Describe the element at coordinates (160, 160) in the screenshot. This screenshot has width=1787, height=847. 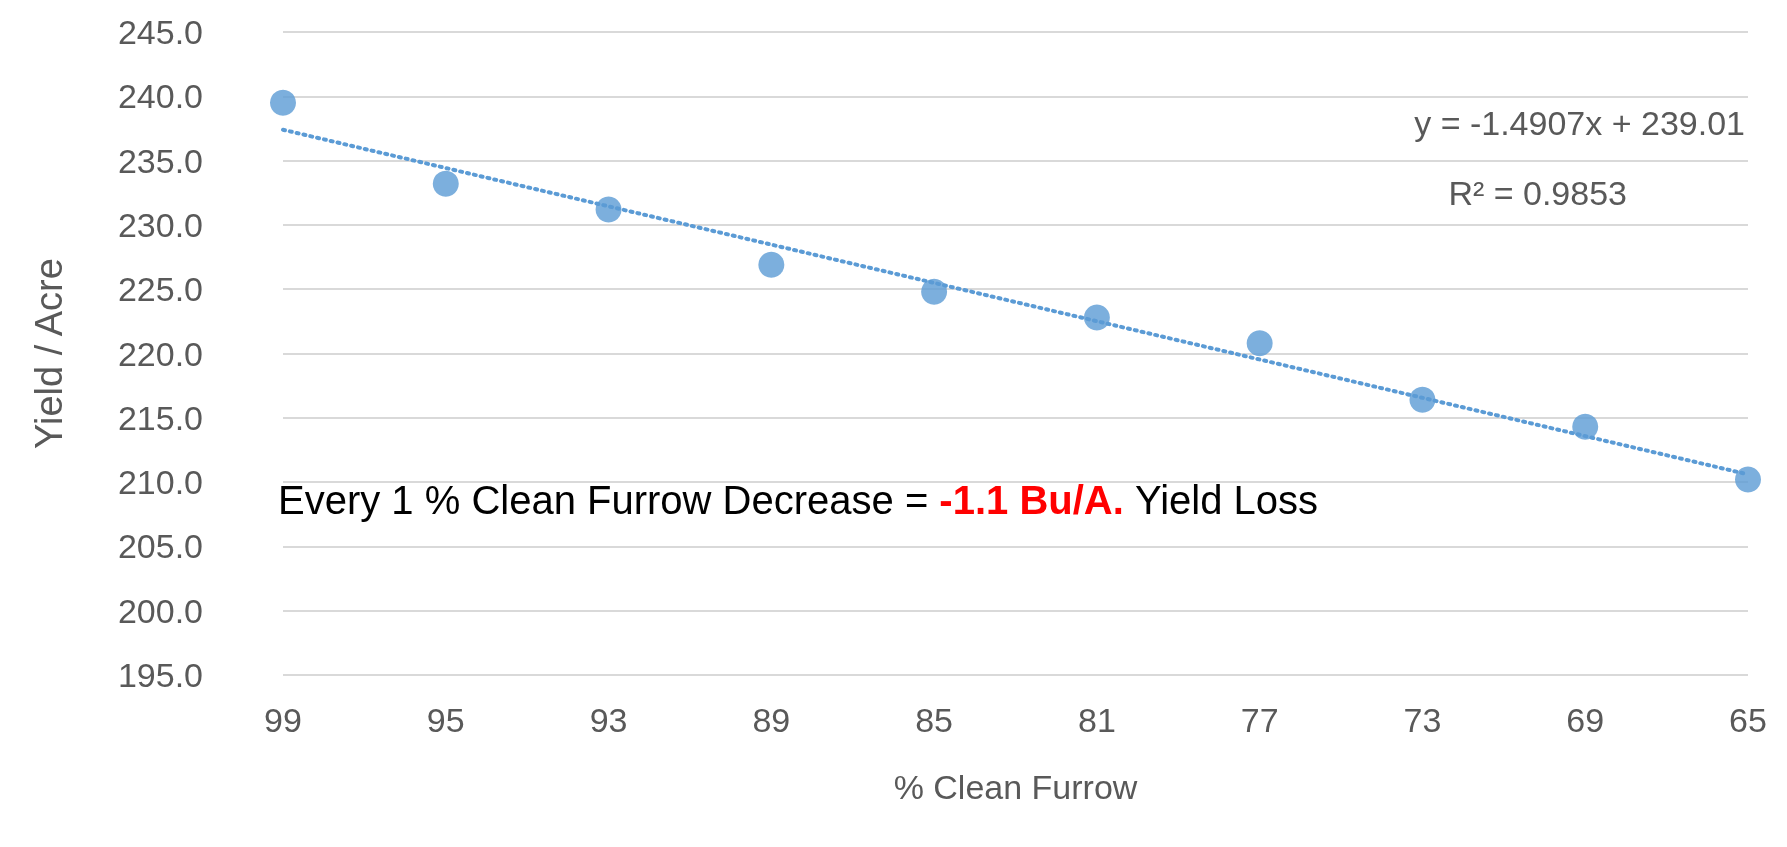
I see `y-tick-label: 235.0` at that location.